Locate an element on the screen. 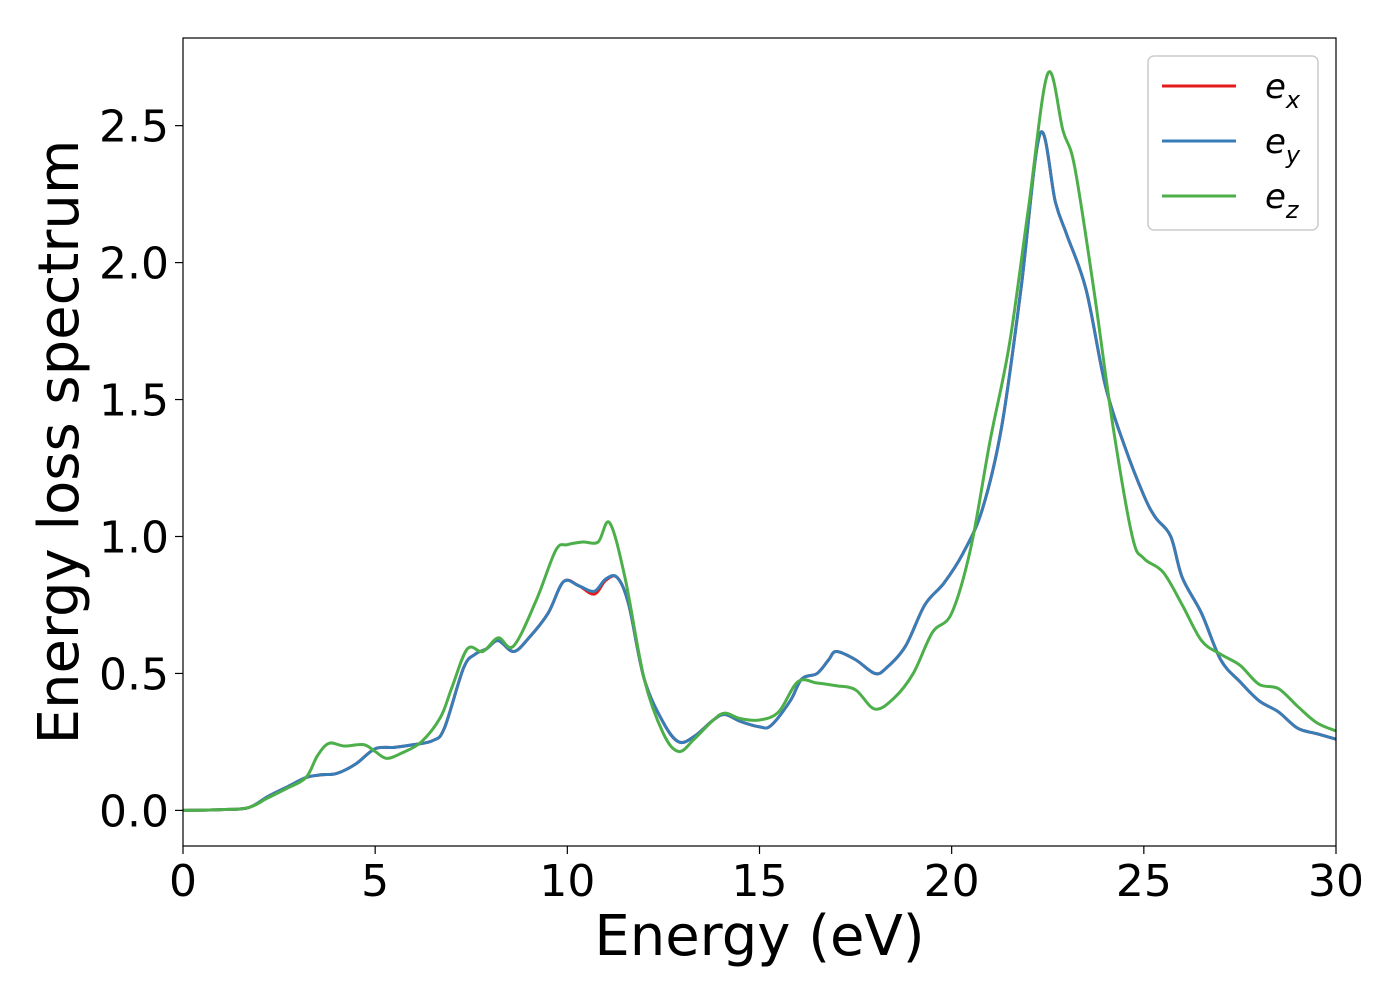 The height and width of the screenshot is (1004, 1400). legend-label-e_y: ey is located at coordinates (1283, 145).